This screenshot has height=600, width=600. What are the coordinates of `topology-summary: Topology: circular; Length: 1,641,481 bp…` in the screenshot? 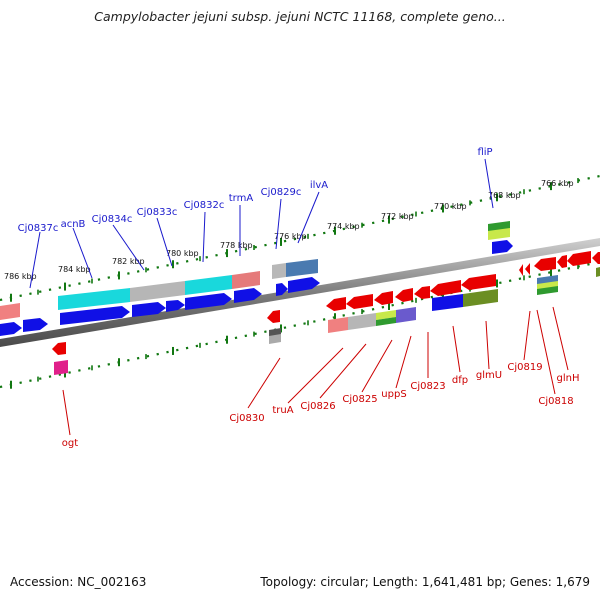 It's located at (425, 582).